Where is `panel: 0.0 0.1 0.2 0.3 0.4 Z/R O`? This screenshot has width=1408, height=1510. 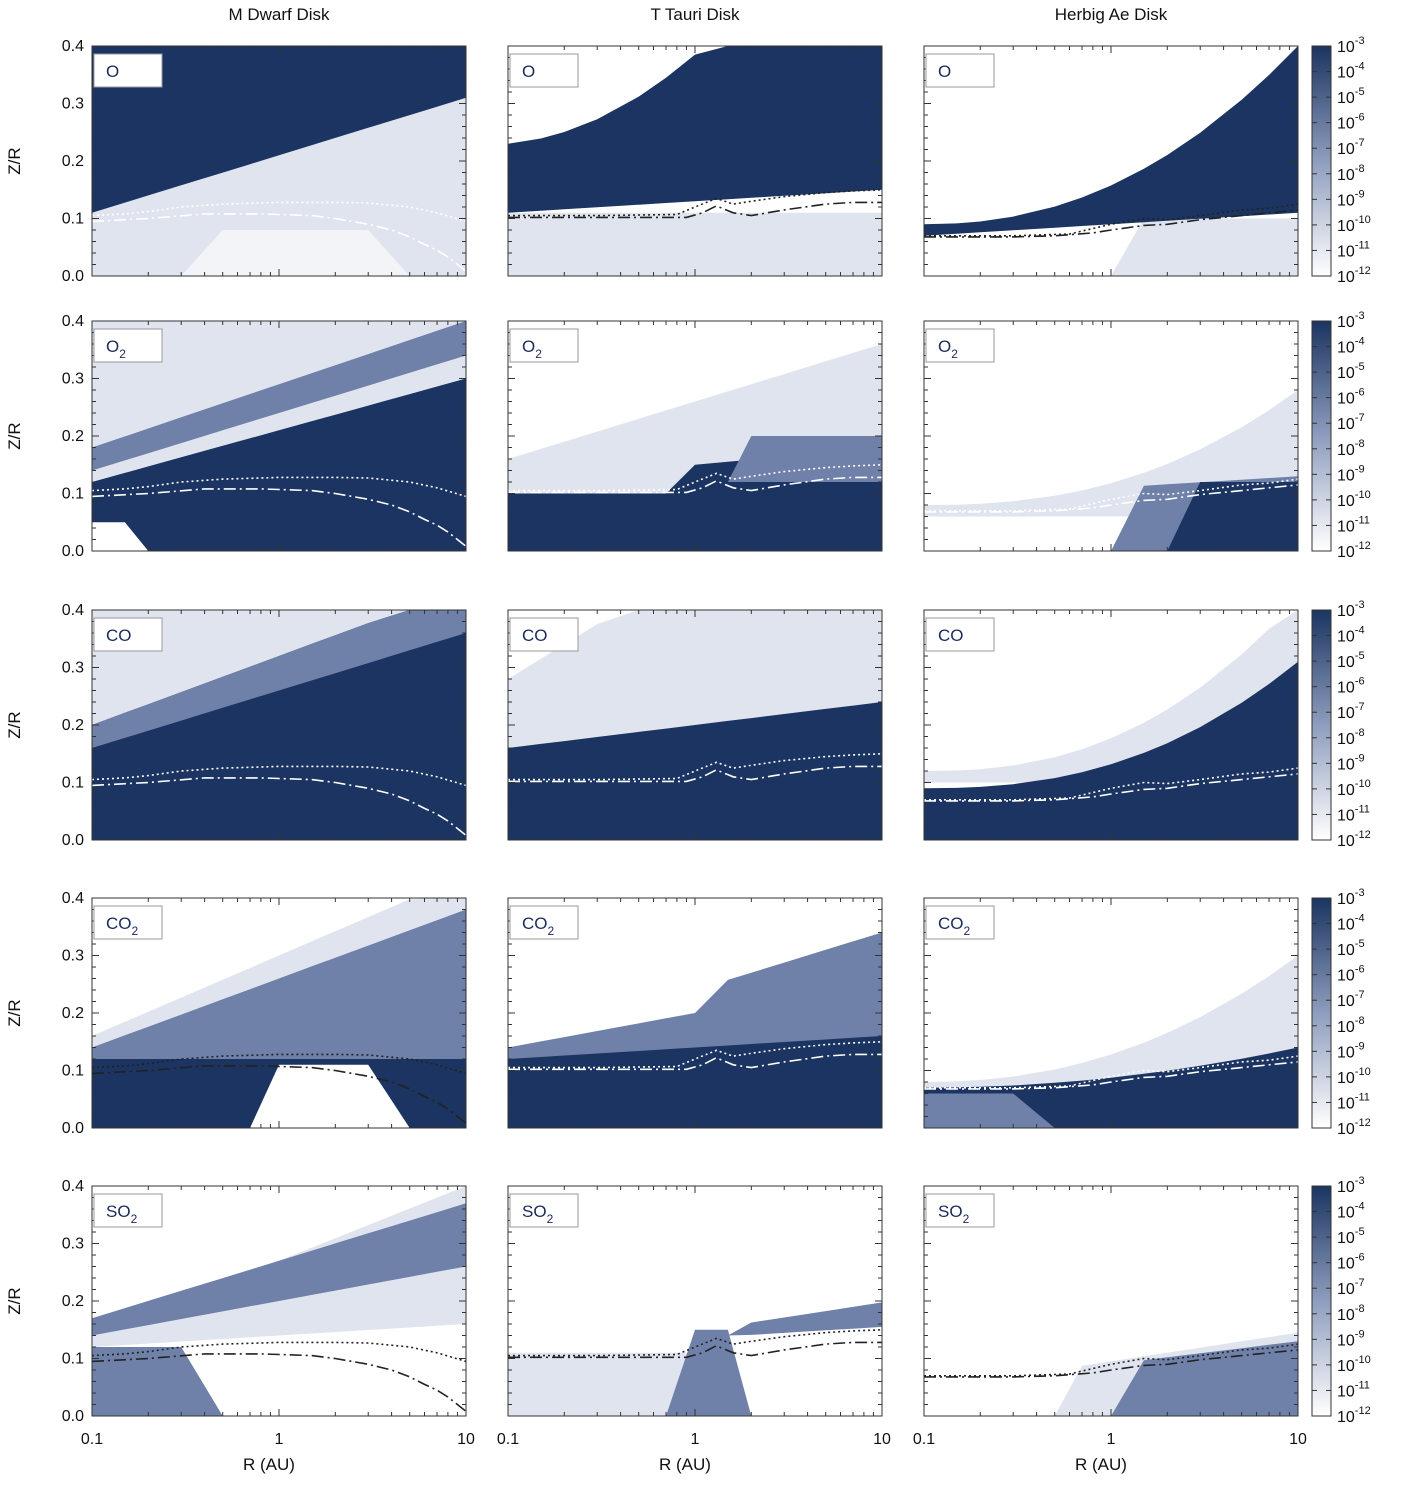
panel: 0.0 0.1 0.2 0.3 0.4 Z/R O is located at coordinates (236, 161).